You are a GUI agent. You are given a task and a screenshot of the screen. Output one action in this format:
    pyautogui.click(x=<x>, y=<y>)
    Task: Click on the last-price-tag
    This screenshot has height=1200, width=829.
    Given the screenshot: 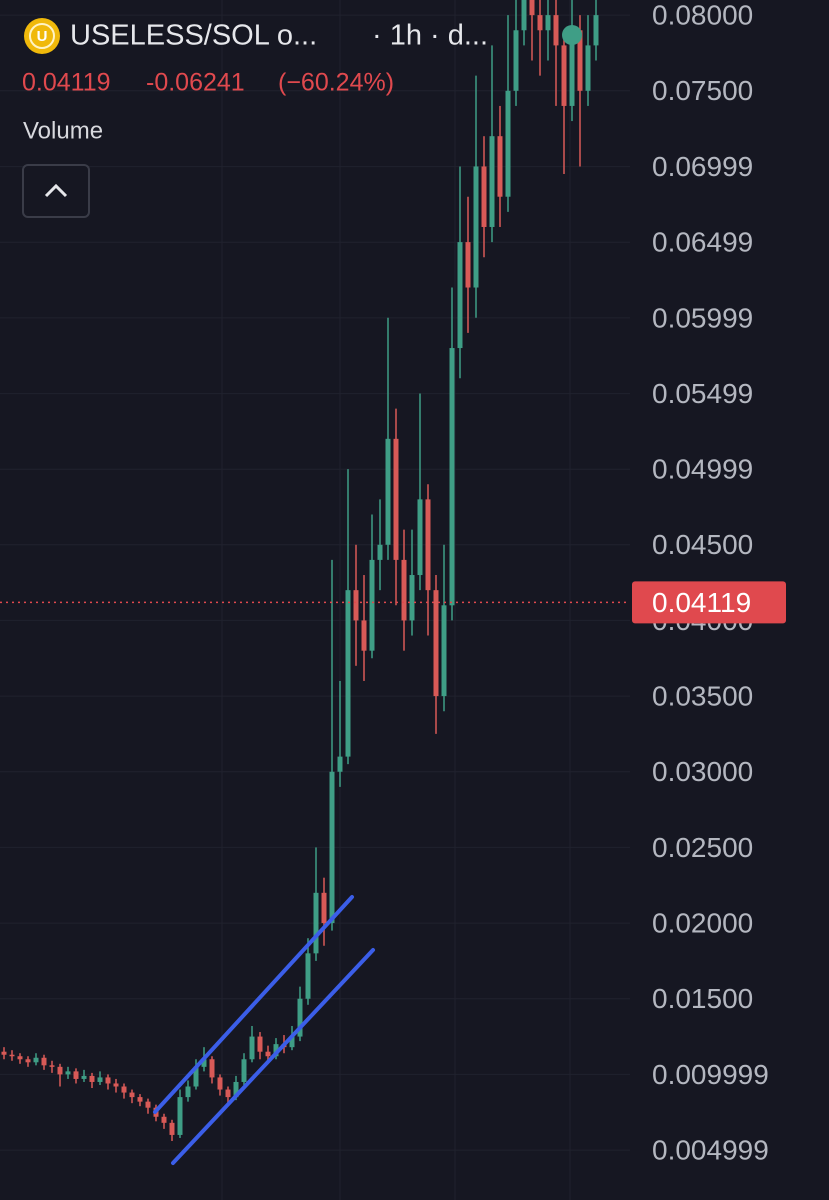 What is the action you would take?
    pyautogui.click(x=709, y=602)
    